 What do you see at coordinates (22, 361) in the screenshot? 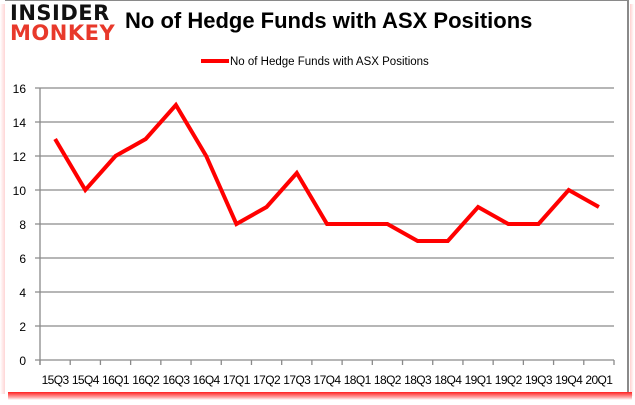
I see `y-tick-label: 0` at bounding box center [22, 361].